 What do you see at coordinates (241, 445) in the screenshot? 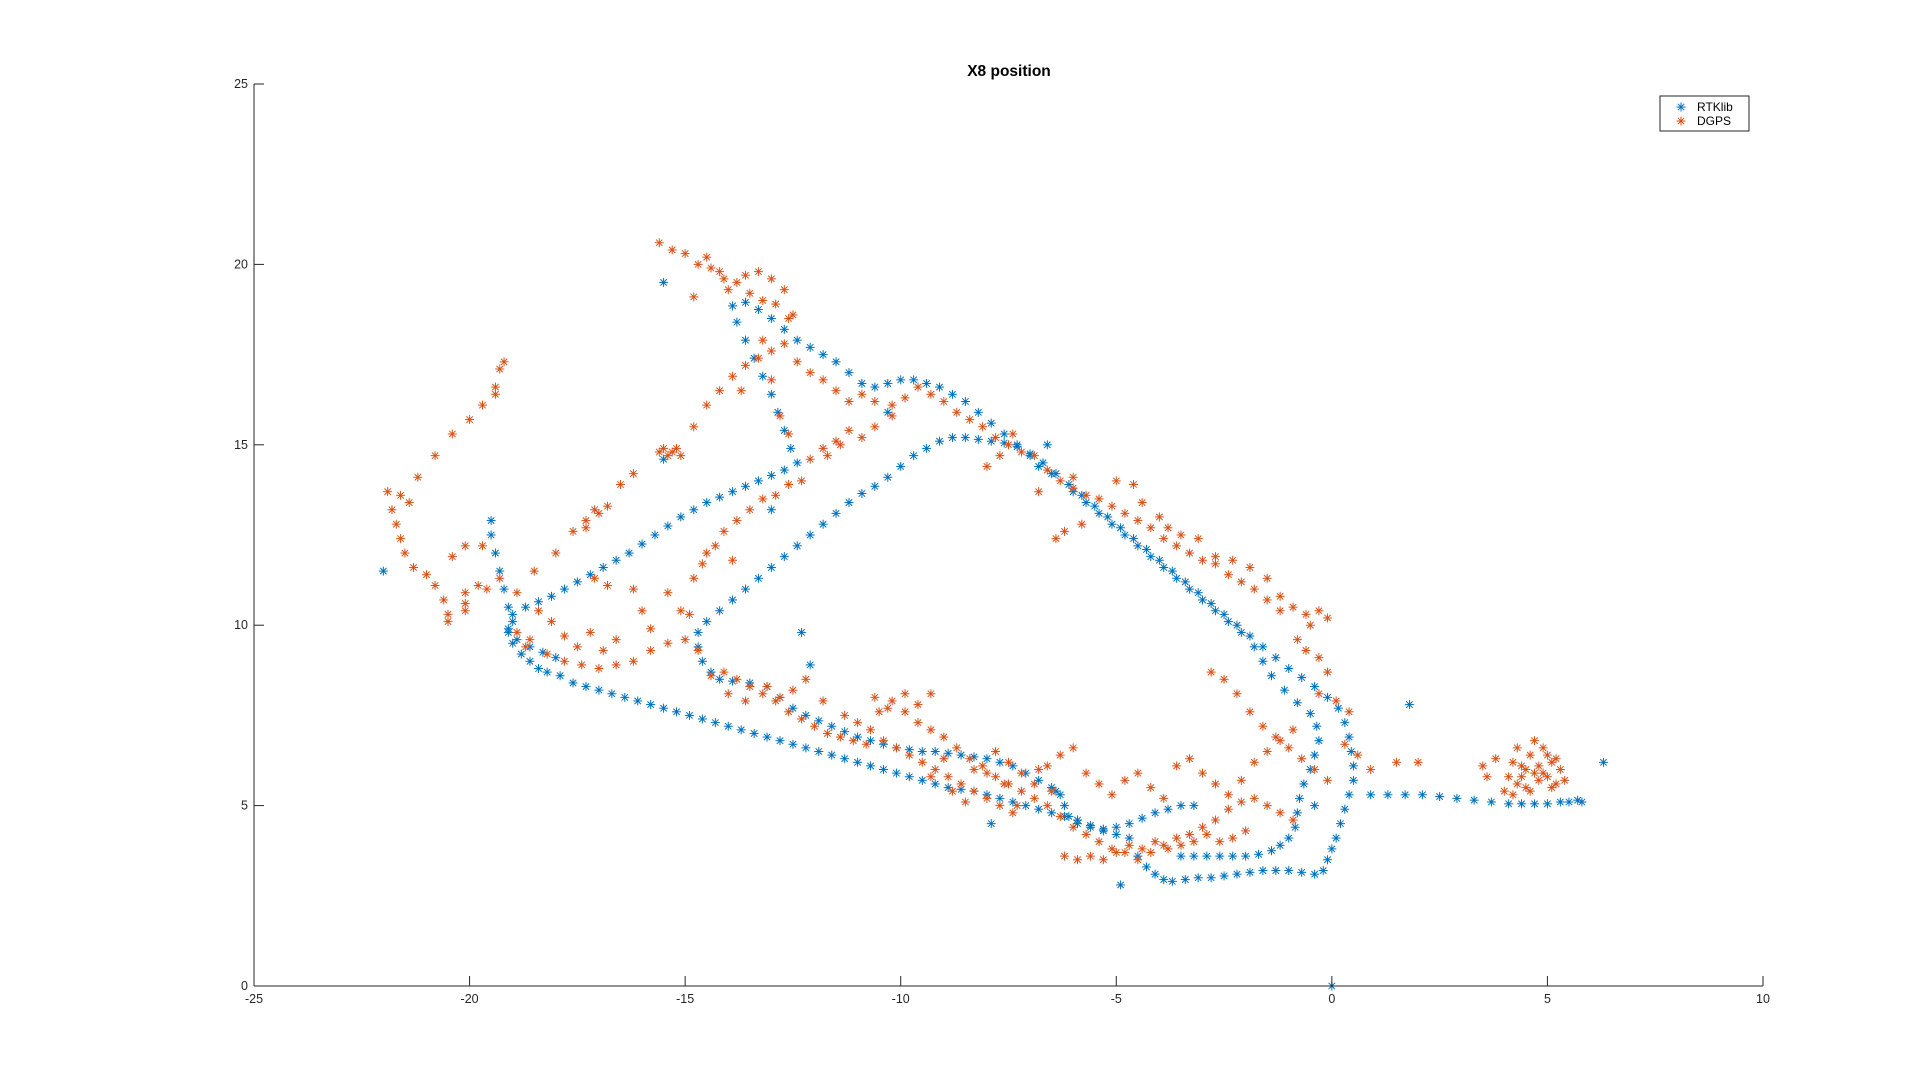
I see `y-tick-label: 15` at bounding box center [241, 445].